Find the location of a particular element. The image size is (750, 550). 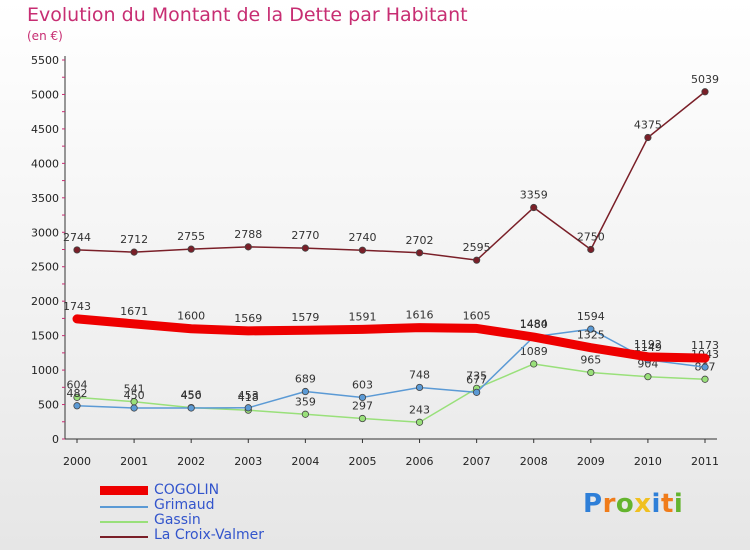

logo-letter: x is located at coordinates (643, 504).